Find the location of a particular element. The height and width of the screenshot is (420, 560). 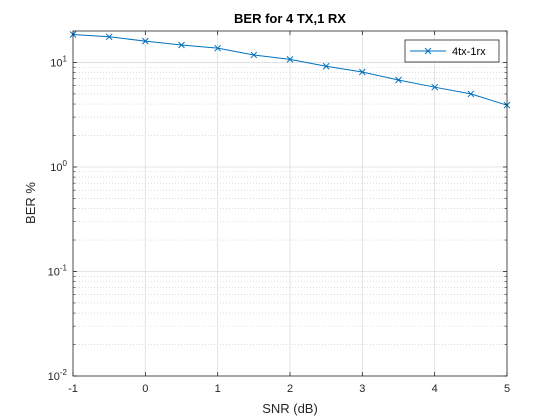

x-tick-label: -1 is located at coordinates (73, 389).